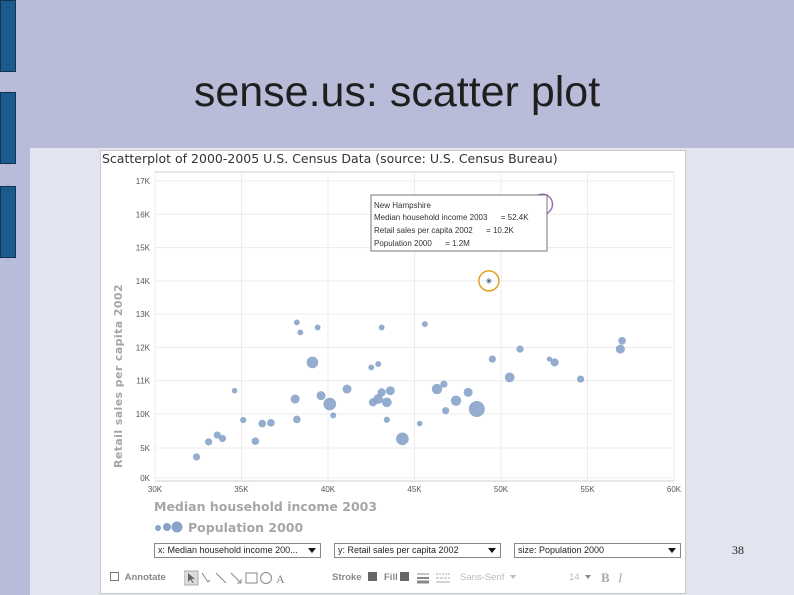 This screenshot has height=595, width=794. I want to click on tooltip-income: Median household income 2003 = 52.4K, so click(451, 217).